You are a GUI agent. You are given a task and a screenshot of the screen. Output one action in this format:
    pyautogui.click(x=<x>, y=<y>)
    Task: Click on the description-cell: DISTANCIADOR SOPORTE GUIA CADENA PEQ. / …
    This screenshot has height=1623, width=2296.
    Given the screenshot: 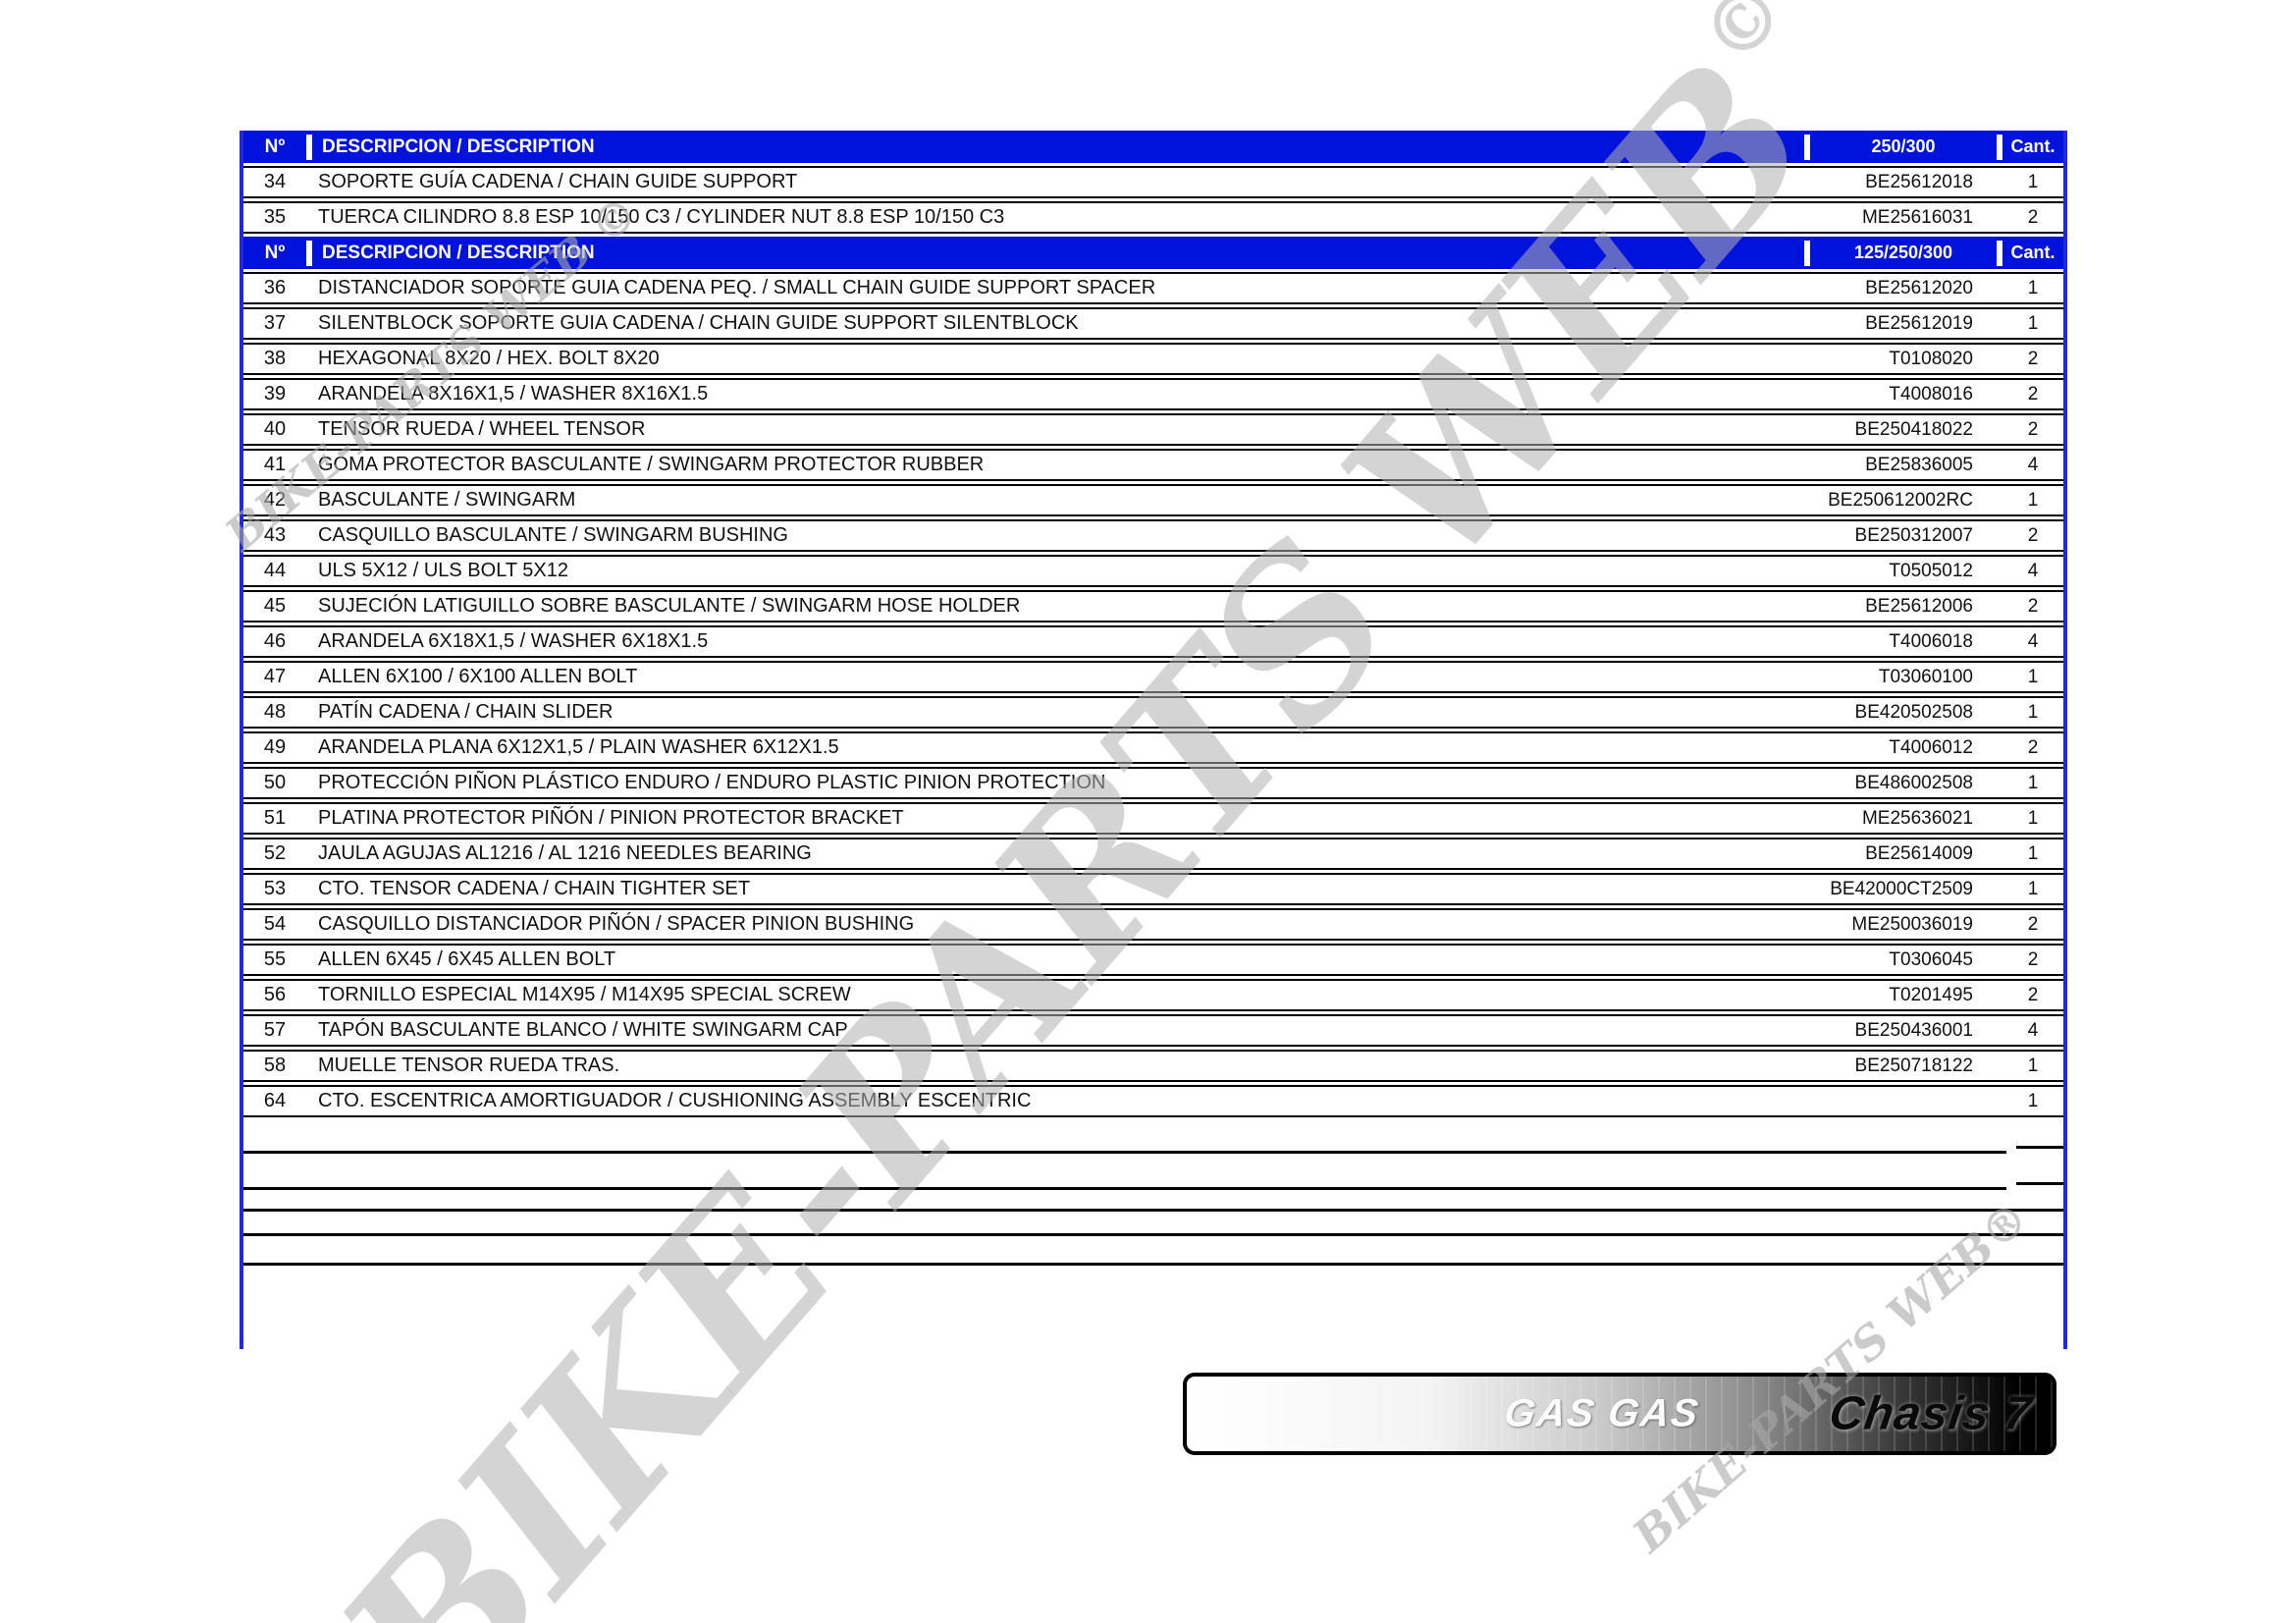 What is the action you would take?
    pyautogui.click(x=737, y=287)
    